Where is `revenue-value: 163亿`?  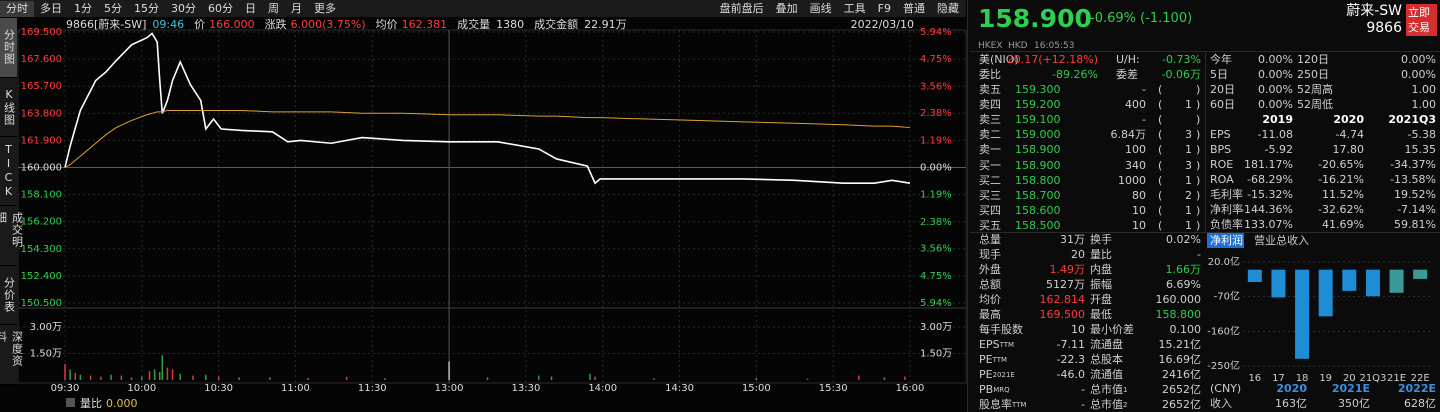 revenue-value: 163亿 is located at coordinates (1291, 403).